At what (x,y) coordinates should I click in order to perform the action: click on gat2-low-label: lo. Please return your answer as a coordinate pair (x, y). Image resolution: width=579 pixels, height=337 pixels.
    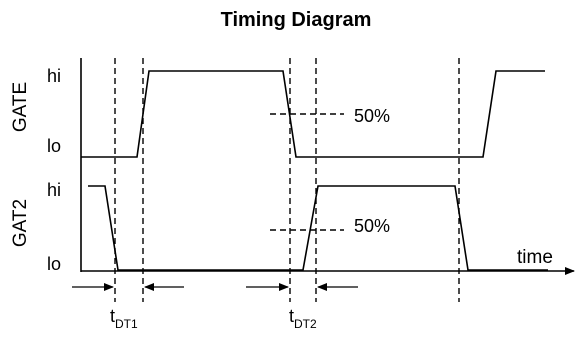
    Looking at the image, I should click on (54, 264).